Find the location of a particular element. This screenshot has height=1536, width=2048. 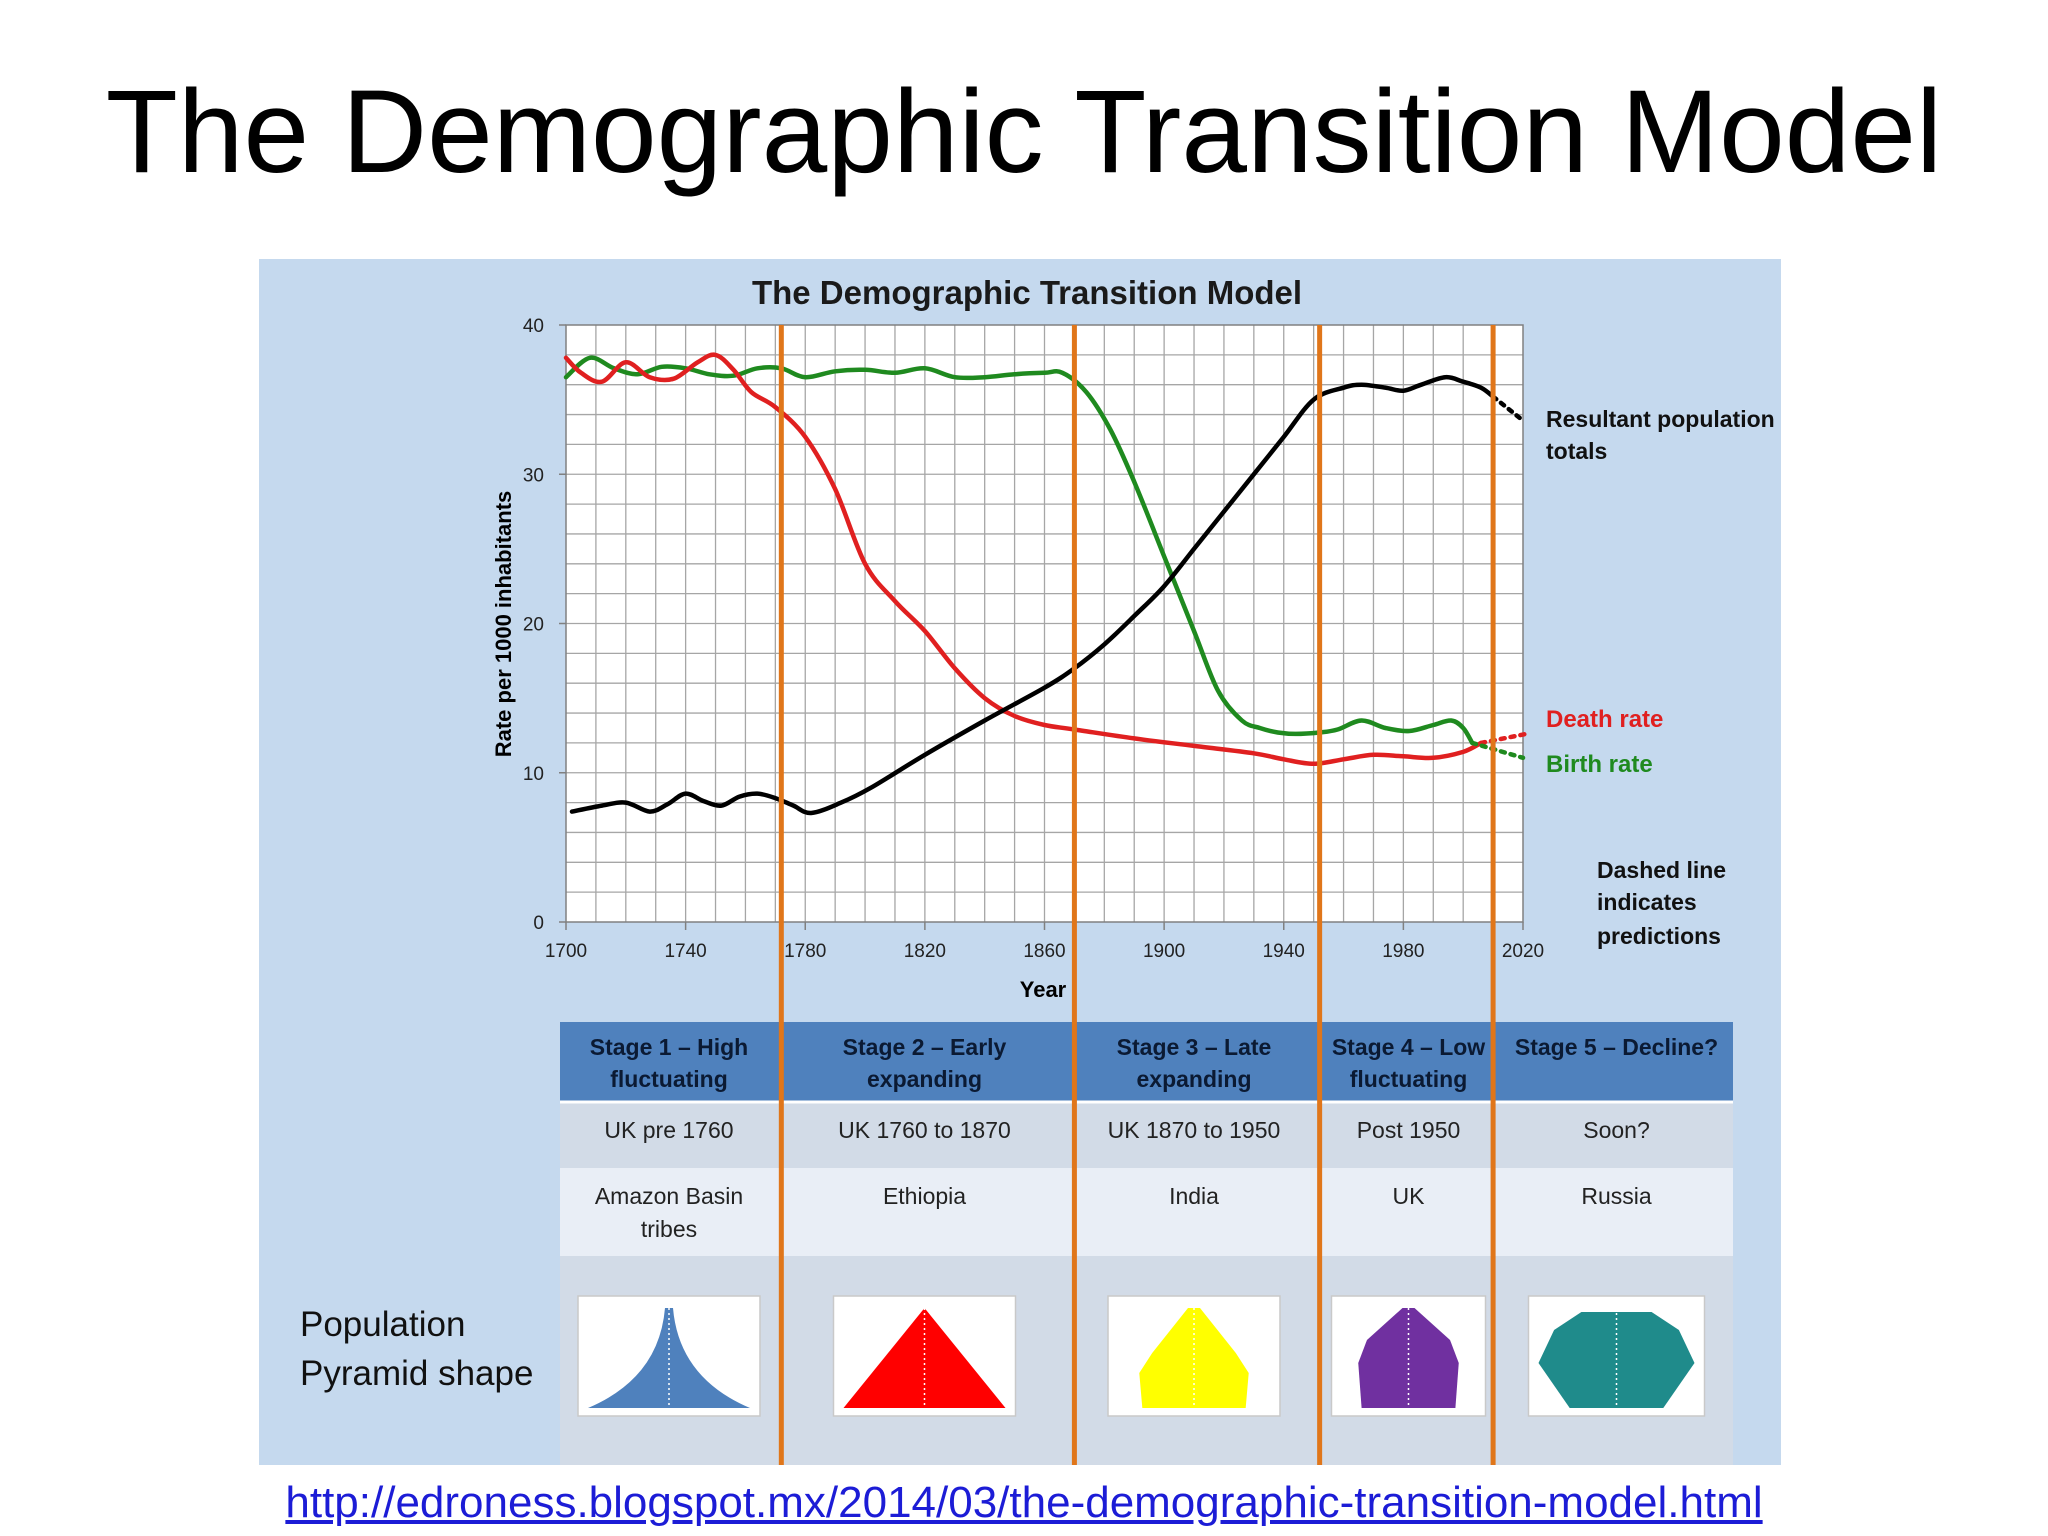

stage-country: UK is located at coordinates (1409, 1196).